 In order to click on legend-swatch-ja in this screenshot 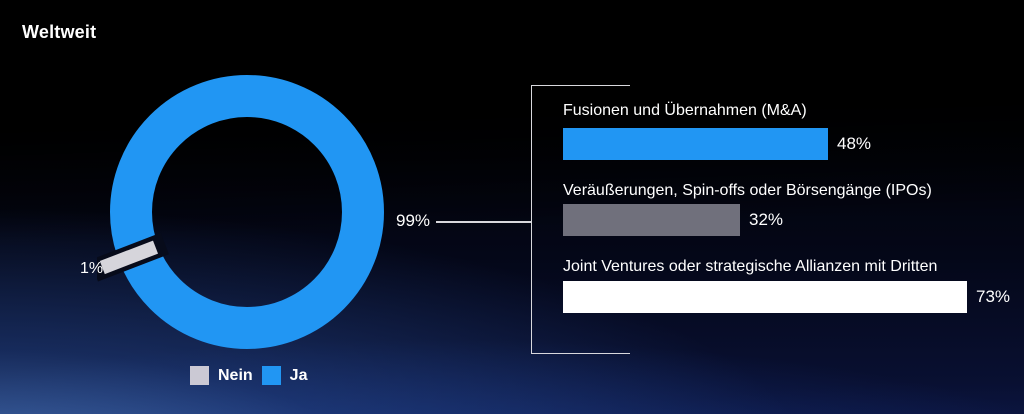, I will do `click(271, 375)`.